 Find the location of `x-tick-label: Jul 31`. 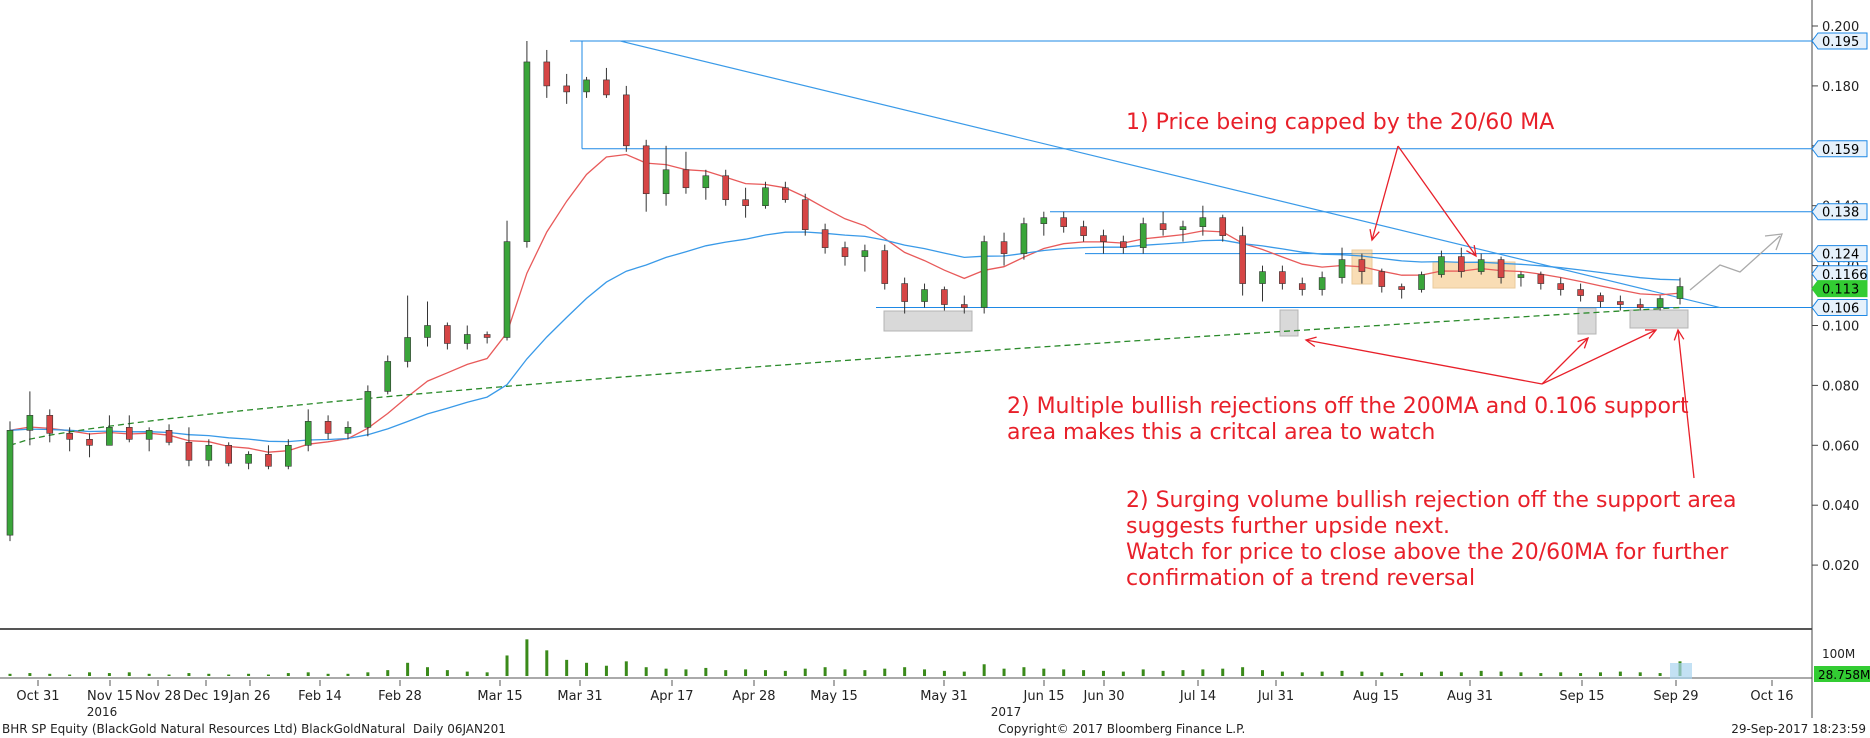

x-tick-label: Jul 31 is located at coordinates (1275, 696).